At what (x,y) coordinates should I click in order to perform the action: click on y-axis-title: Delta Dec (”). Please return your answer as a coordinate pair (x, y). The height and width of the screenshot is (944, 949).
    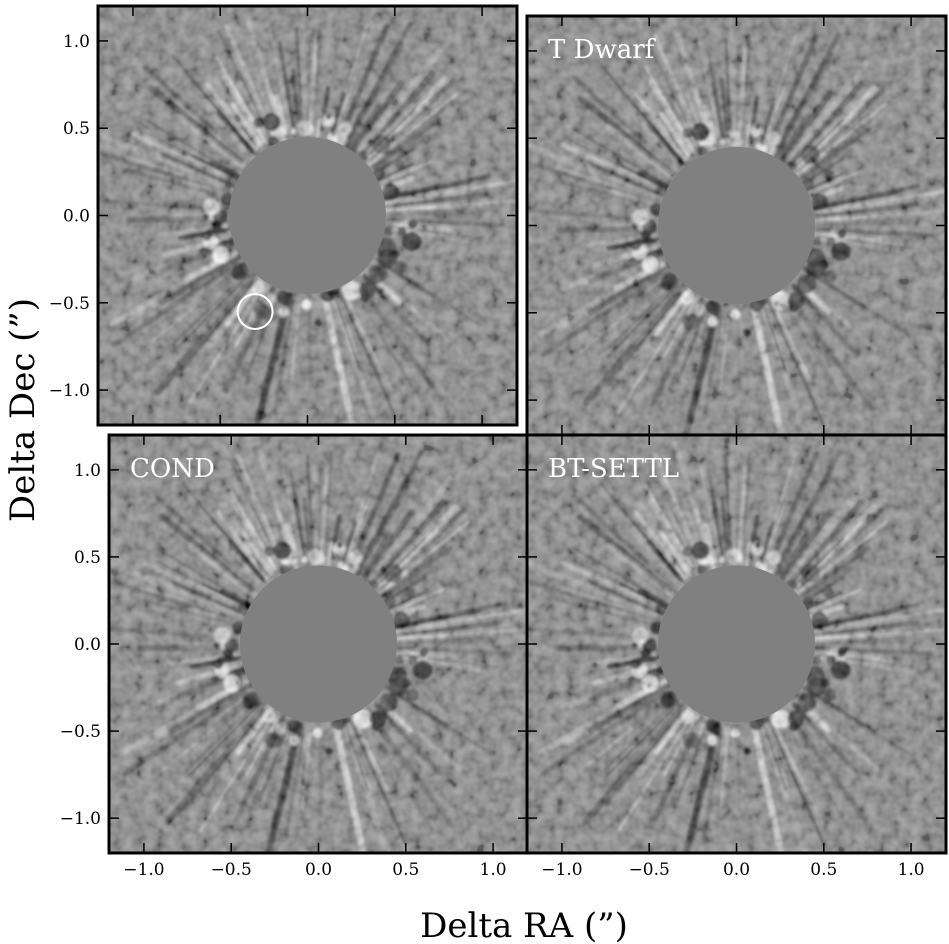
    Looking at the image, I should click on (23, 410).